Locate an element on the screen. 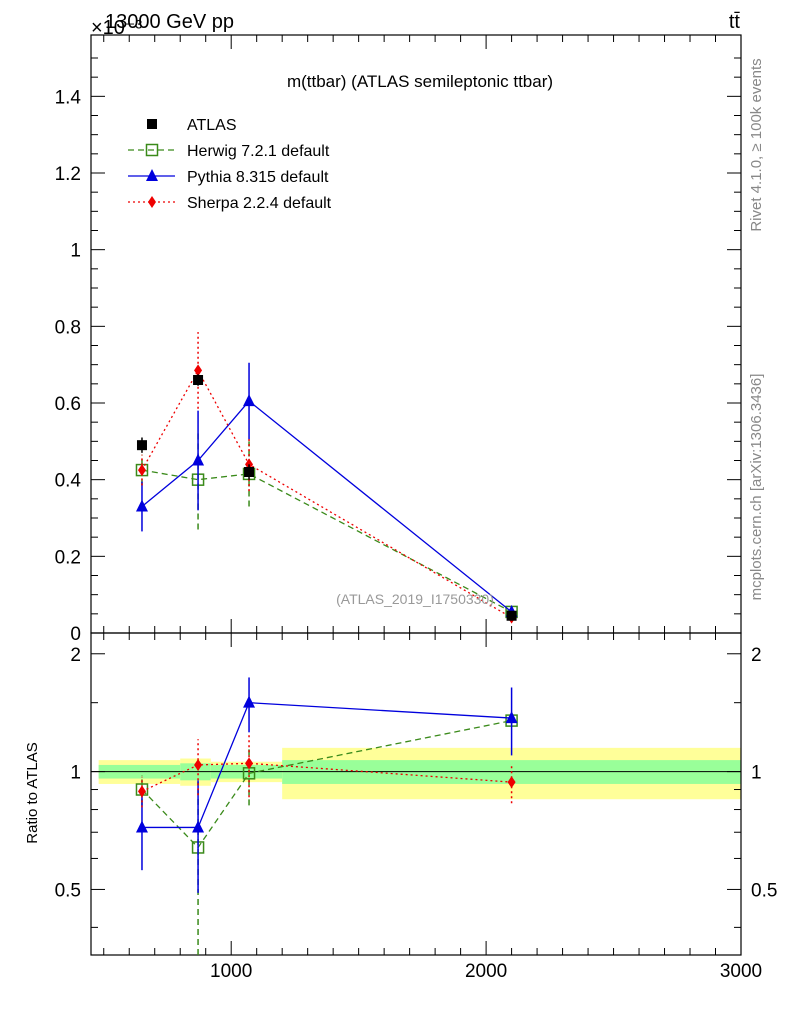 The image size is (786, 1024). legend-marker-atlas is located at coordinates (152, 124).